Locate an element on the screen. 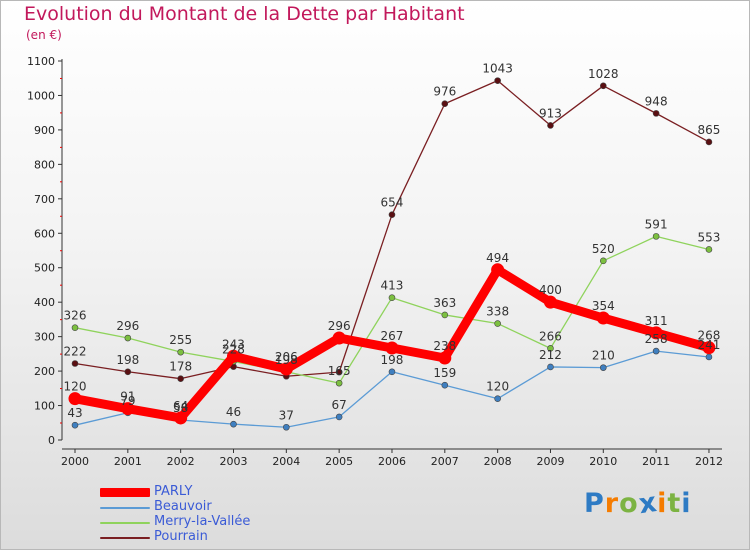 This screenshot has width=750, height=550. data-label: 255 is located at coordinates (180, 340).